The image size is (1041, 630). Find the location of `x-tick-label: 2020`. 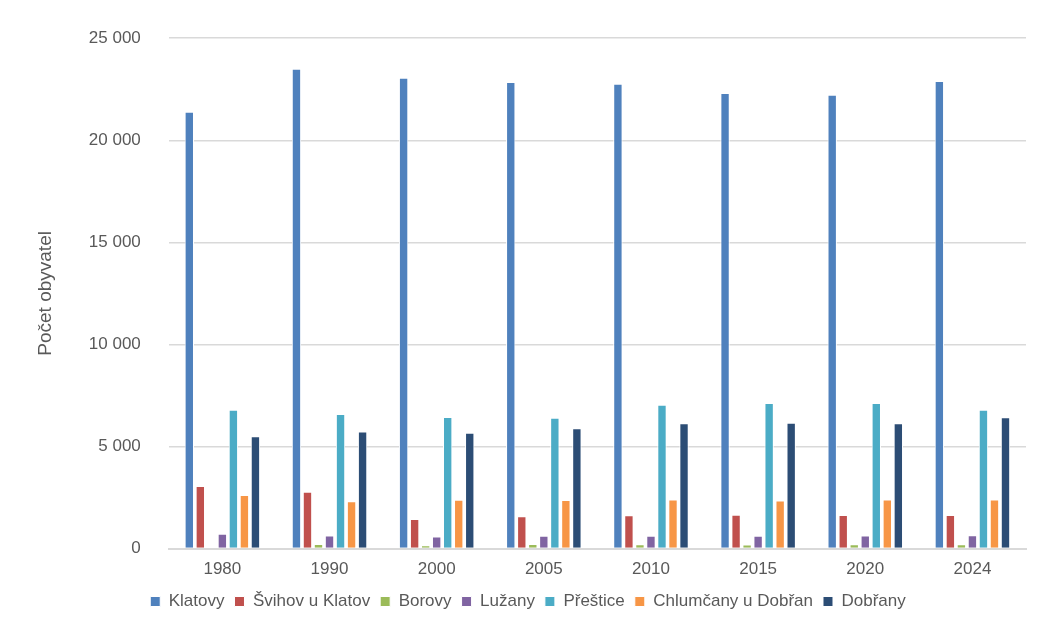

x-tick-label: 2020 is located at coordinates (865, 569).